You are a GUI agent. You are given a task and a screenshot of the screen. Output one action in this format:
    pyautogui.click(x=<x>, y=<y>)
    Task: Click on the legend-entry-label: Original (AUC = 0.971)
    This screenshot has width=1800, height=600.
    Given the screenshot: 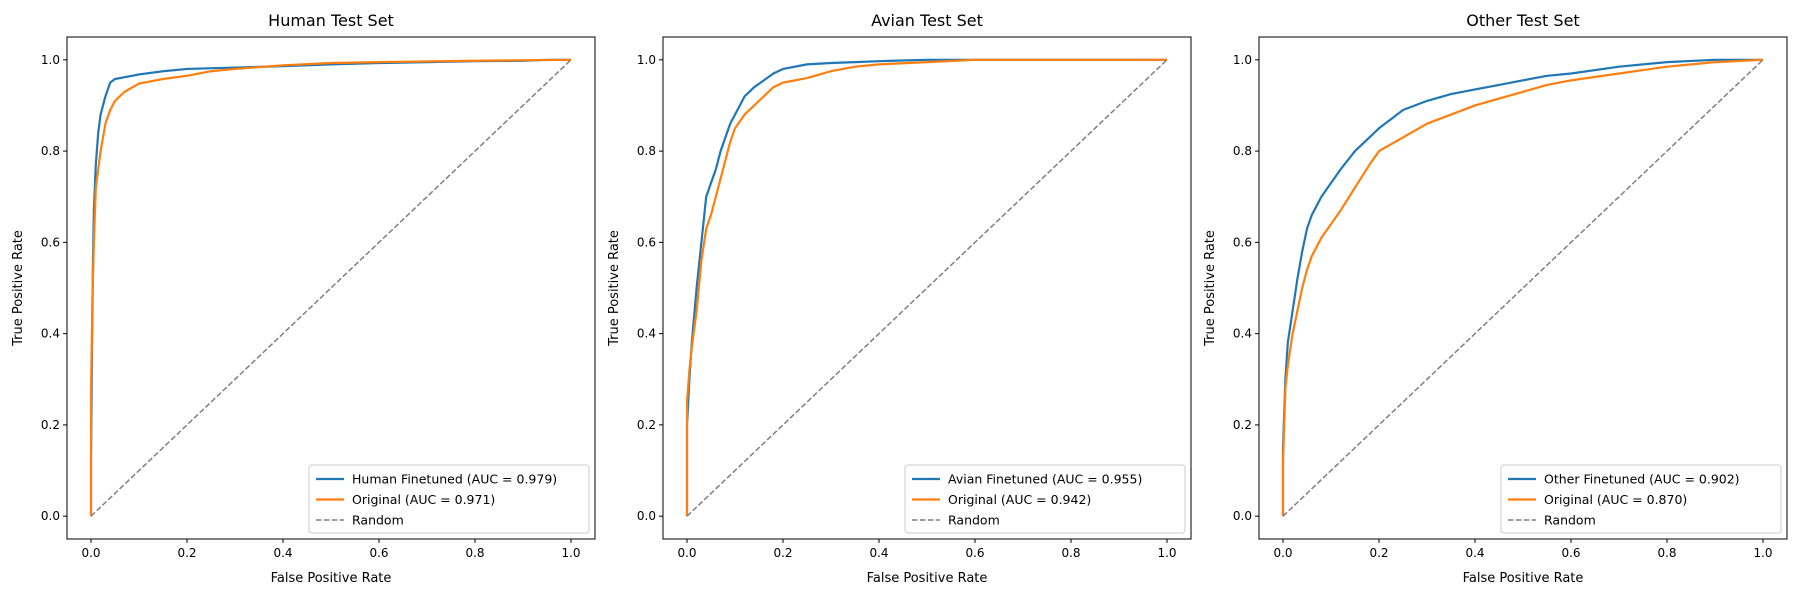 What is the action you would take?
    pyautogui.click(x=423, y=499)
    